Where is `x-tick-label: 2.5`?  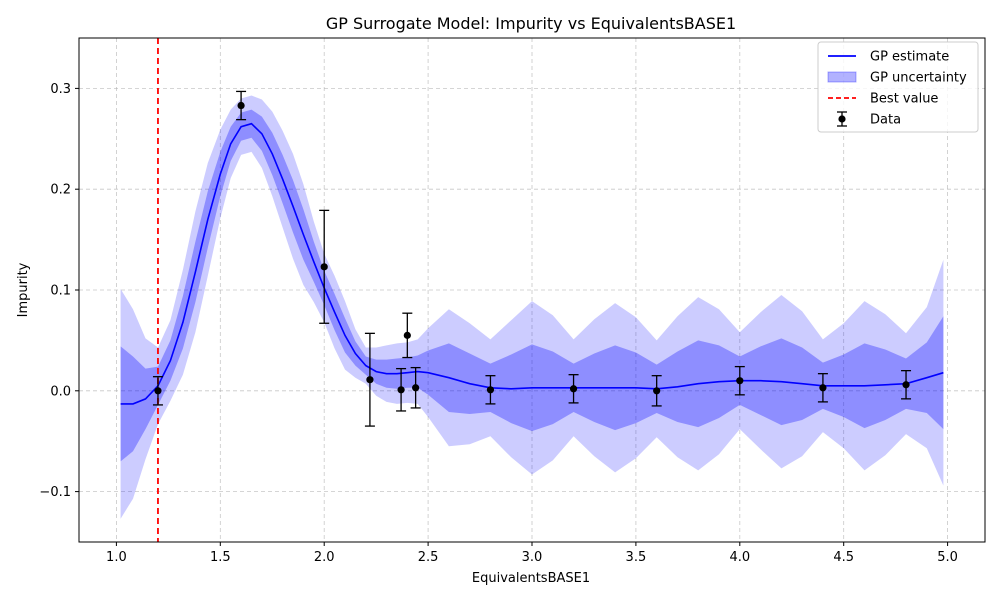 x-tick-label: 2.5 is located at coordinates (428, 557).